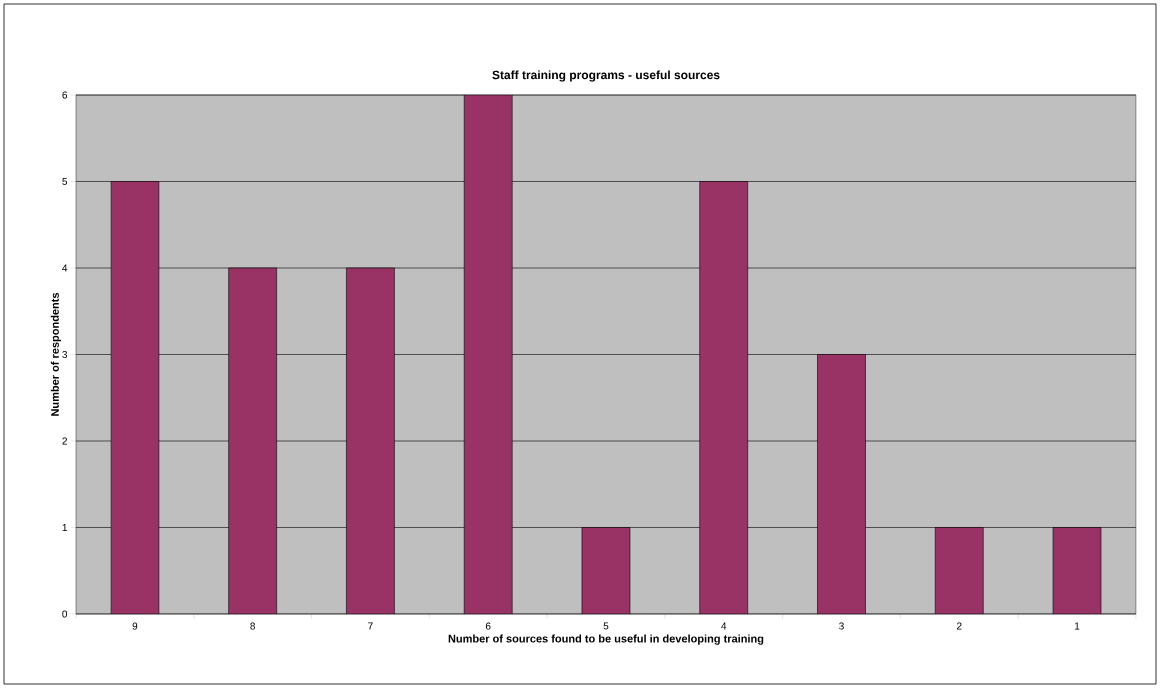 The height and width of the screenshot is (688, 1160). Describe the element at coordinates (64, 527) in the screenshot. I see `y-tick-label: 1` at that location.